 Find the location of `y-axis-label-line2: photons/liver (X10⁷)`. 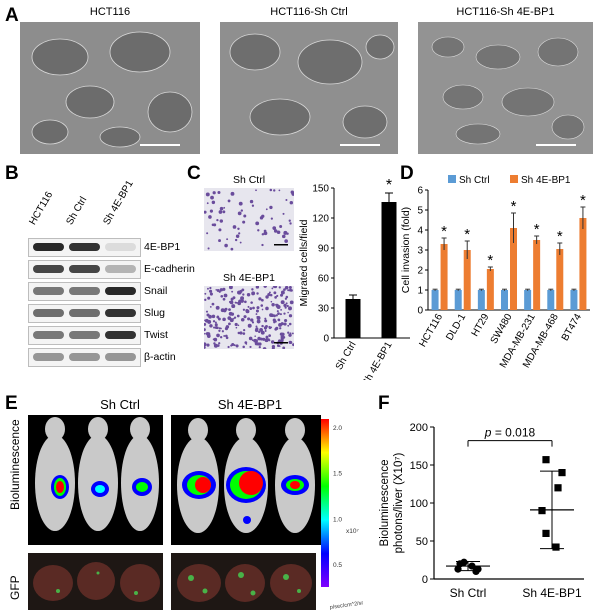

y-axis-label-line2: photons/liver (X10⁷) is located at coordinates (399, 502).